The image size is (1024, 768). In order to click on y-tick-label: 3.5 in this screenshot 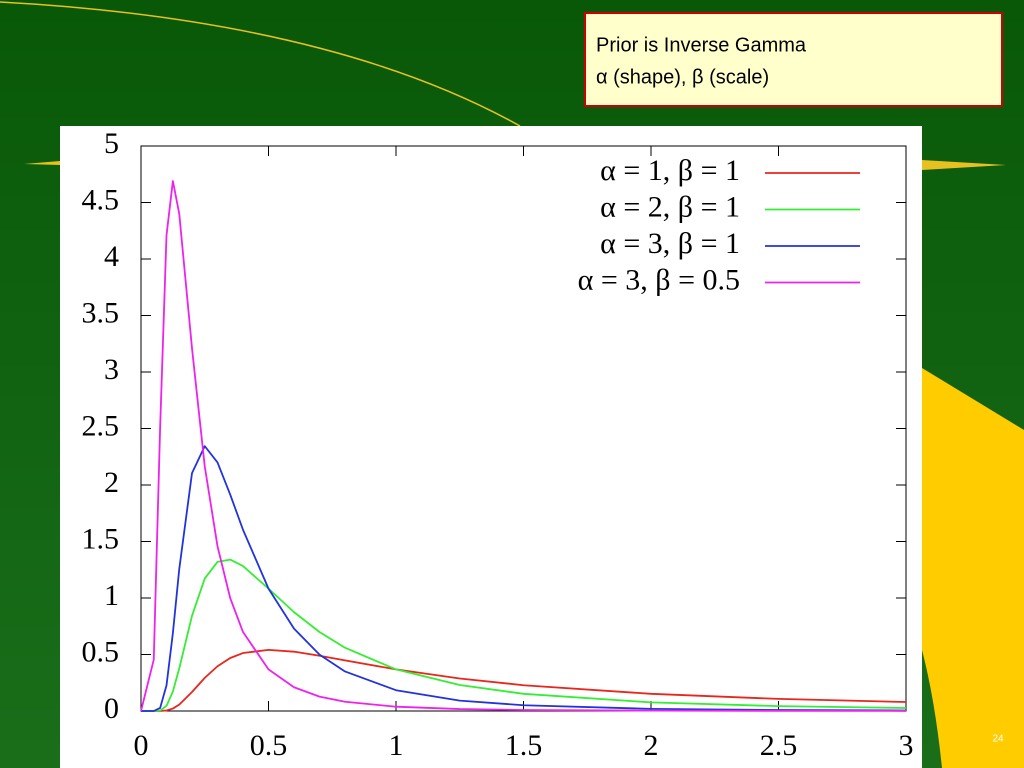, I will do `click(101, 312)`.